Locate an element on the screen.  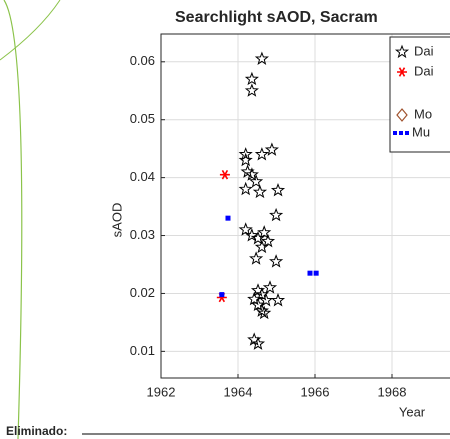
y-tick-label: 0.05 is located at coordinates (142, 118).